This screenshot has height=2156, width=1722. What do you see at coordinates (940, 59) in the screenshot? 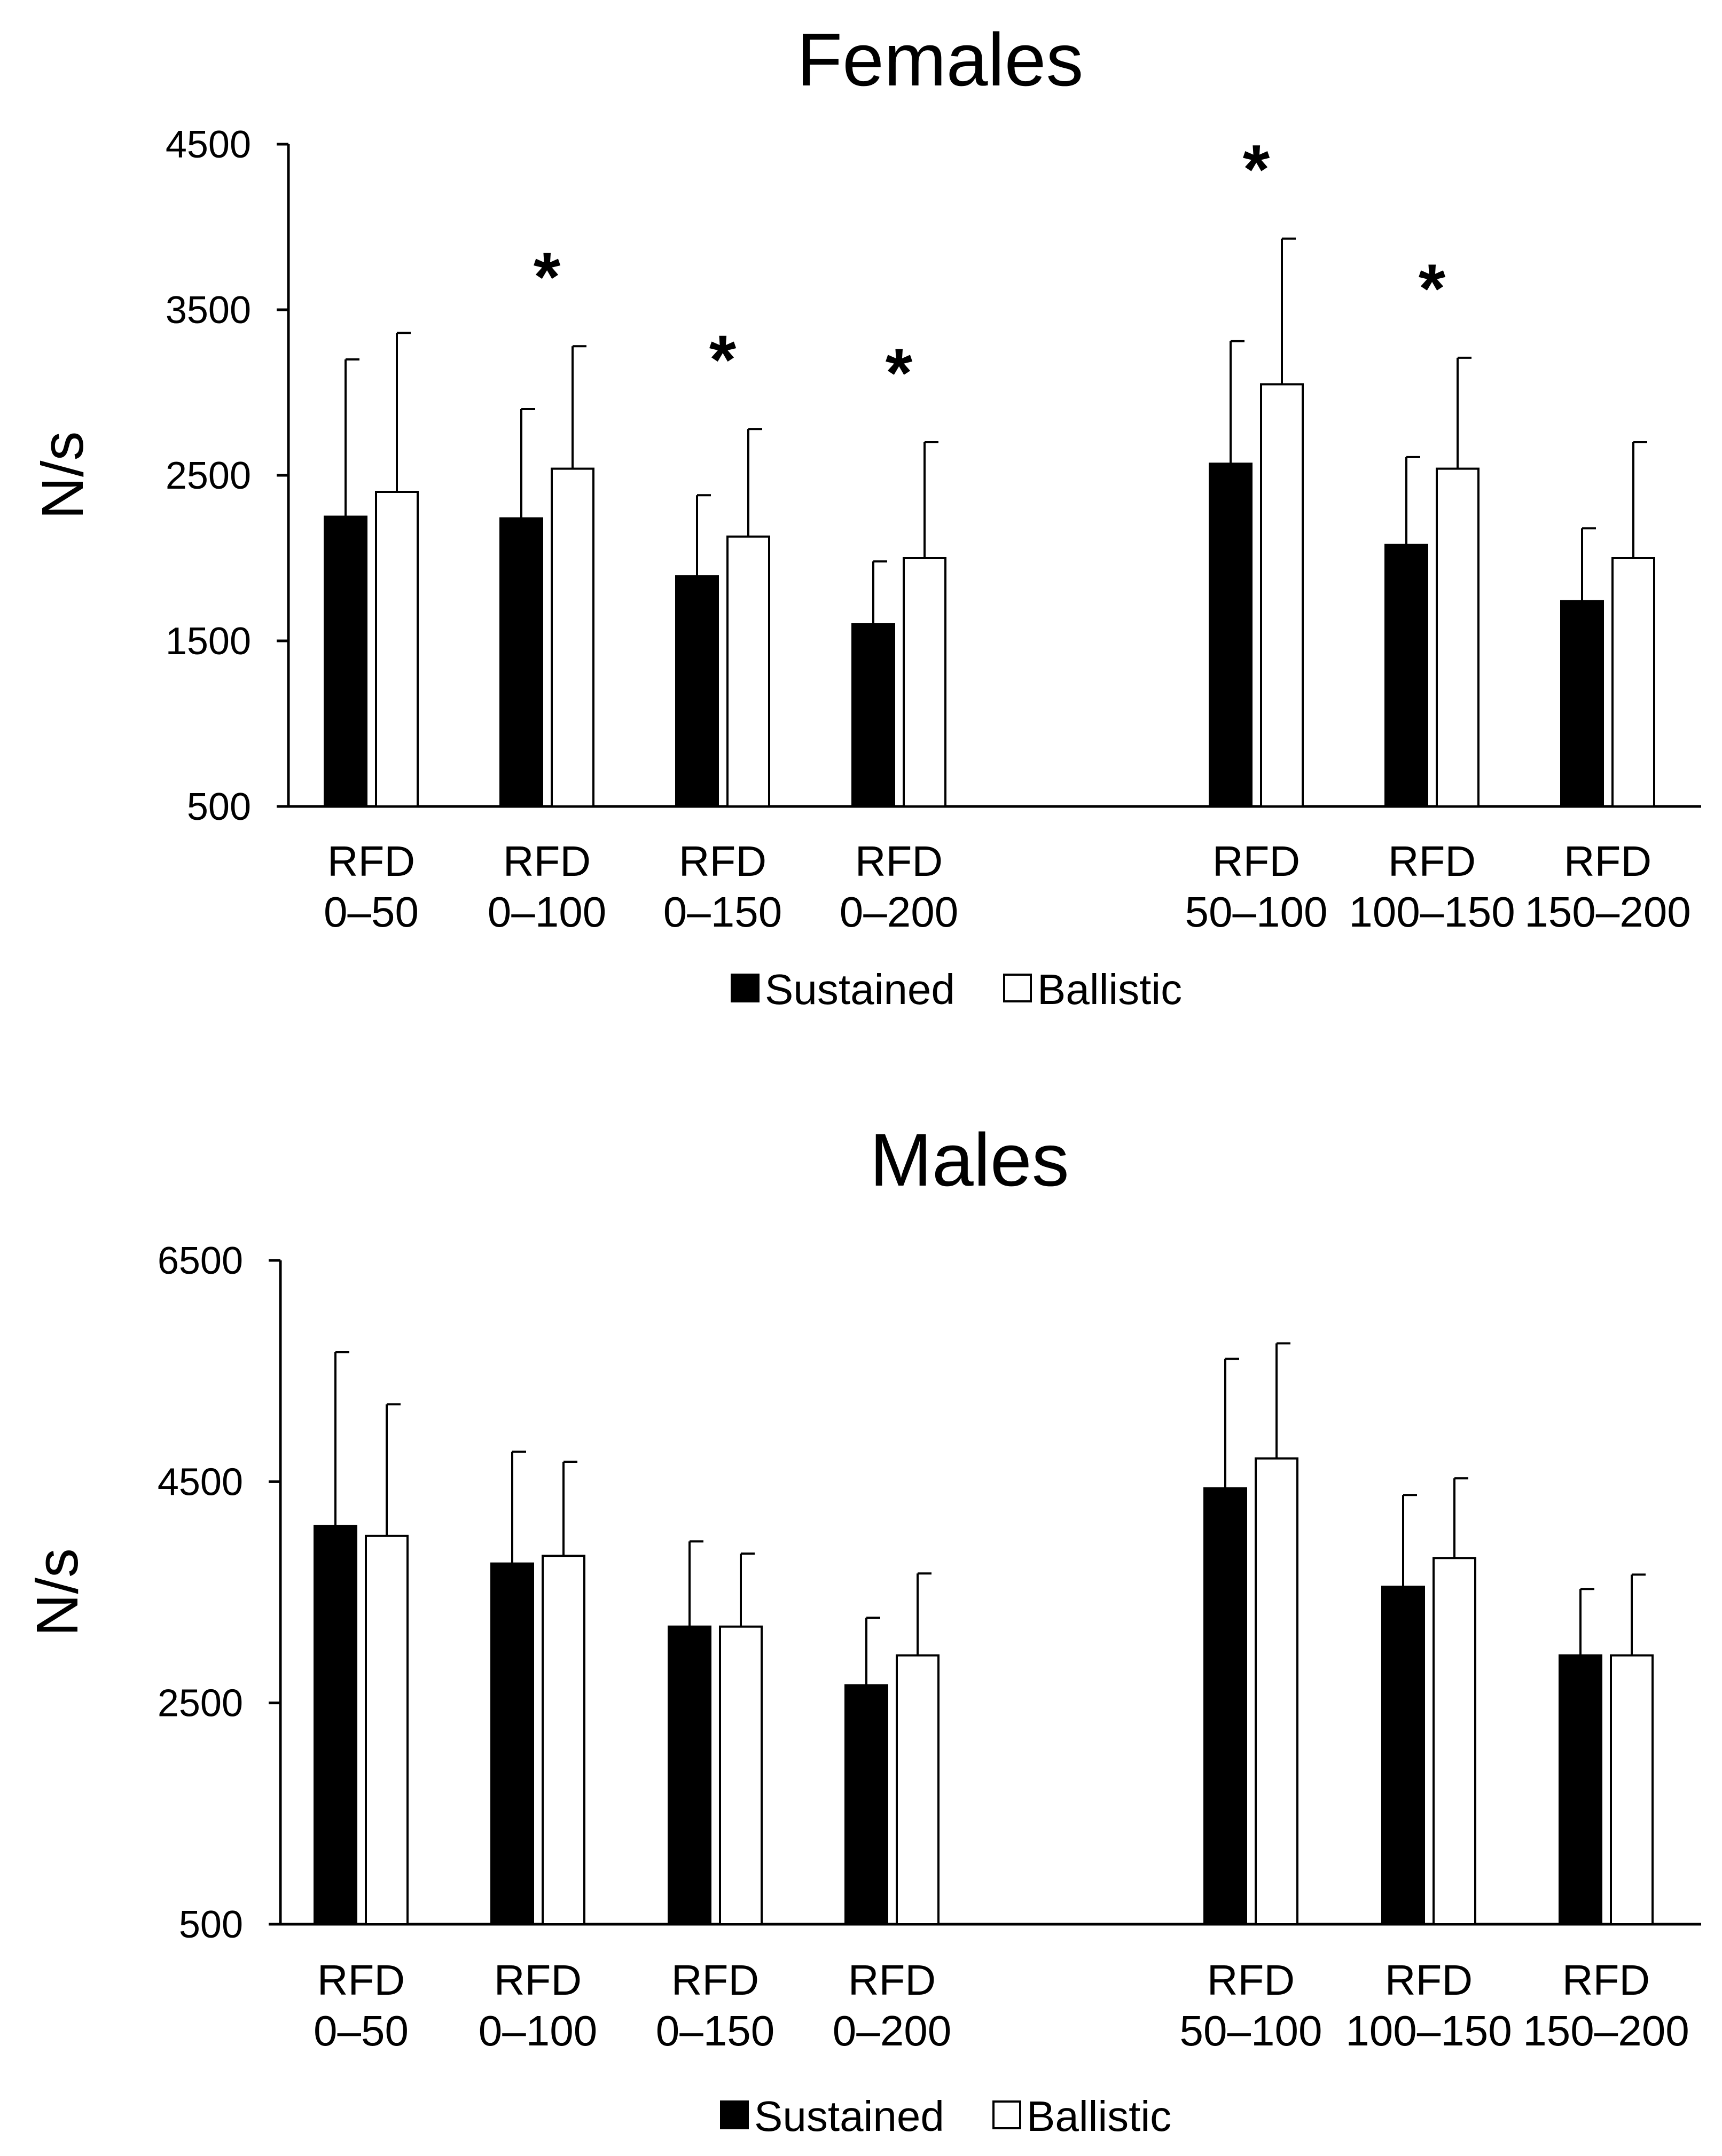
I see `chart-title: Females` at bounding box center [940, 59].